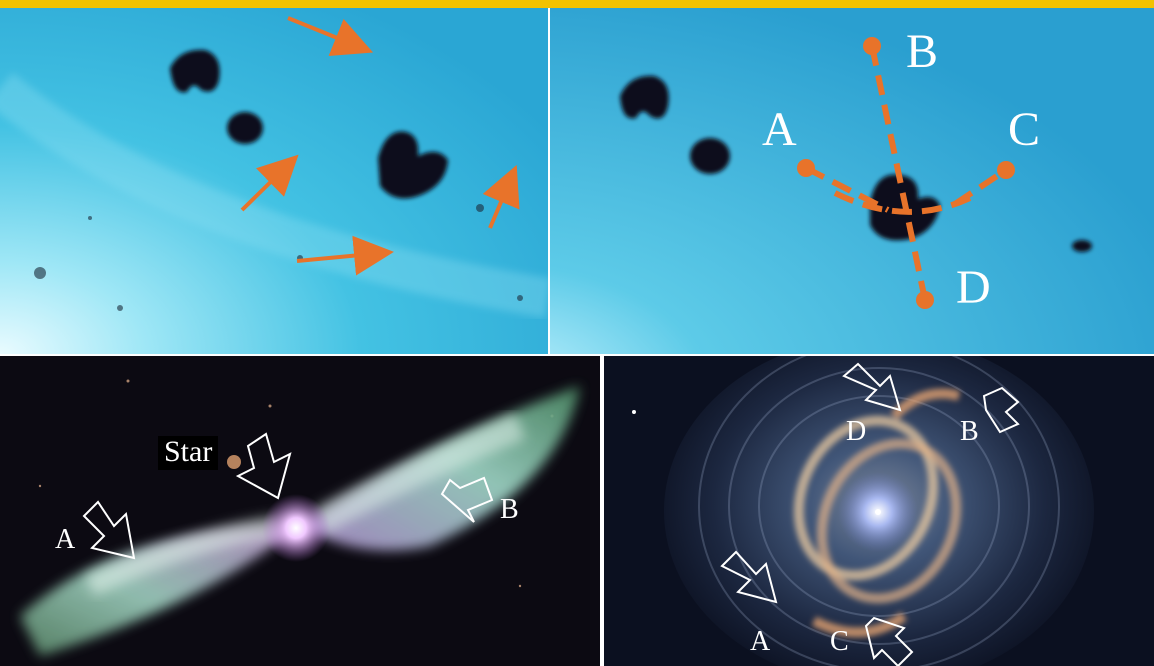  Describe the element at coordinates (296, 528) in the screenshot. I see `central-star` at that location.